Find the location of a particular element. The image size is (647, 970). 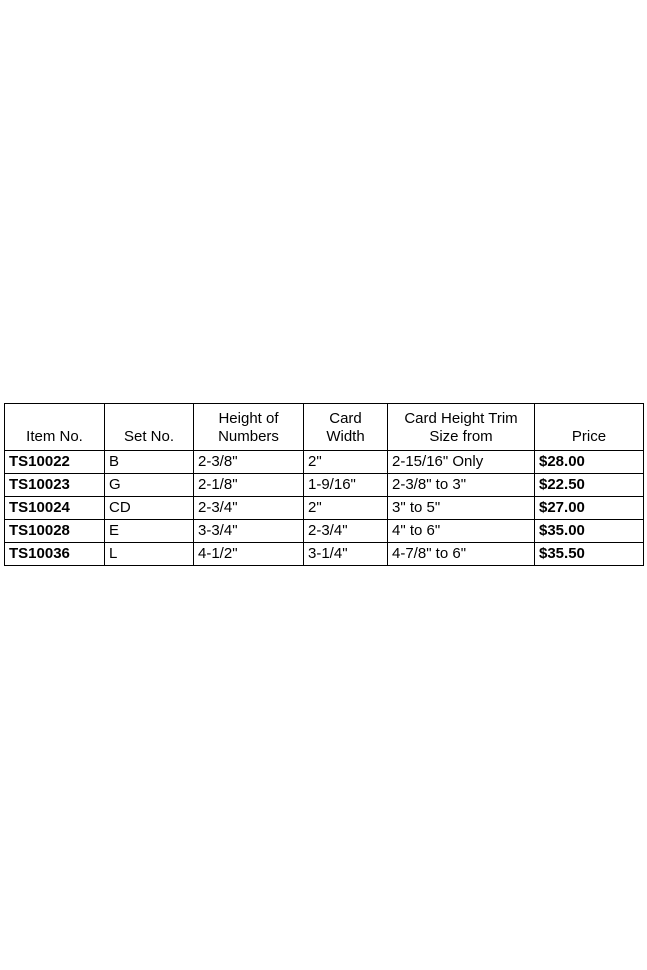

header-height-of-numbers: Height of Numbers is located at coordinates (248, 427).